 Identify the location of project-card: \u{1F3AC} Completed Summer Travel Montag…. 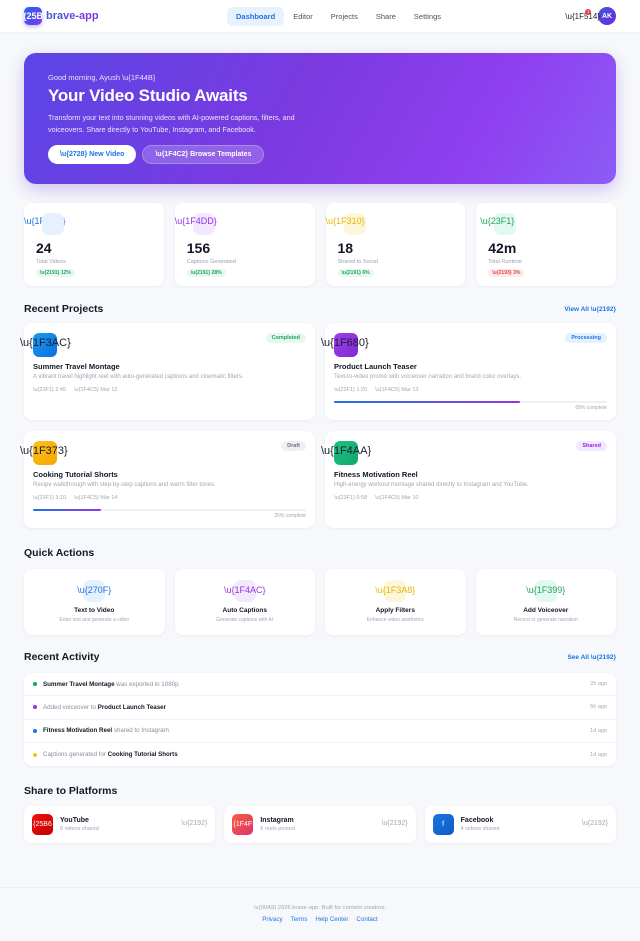
(167, 371).